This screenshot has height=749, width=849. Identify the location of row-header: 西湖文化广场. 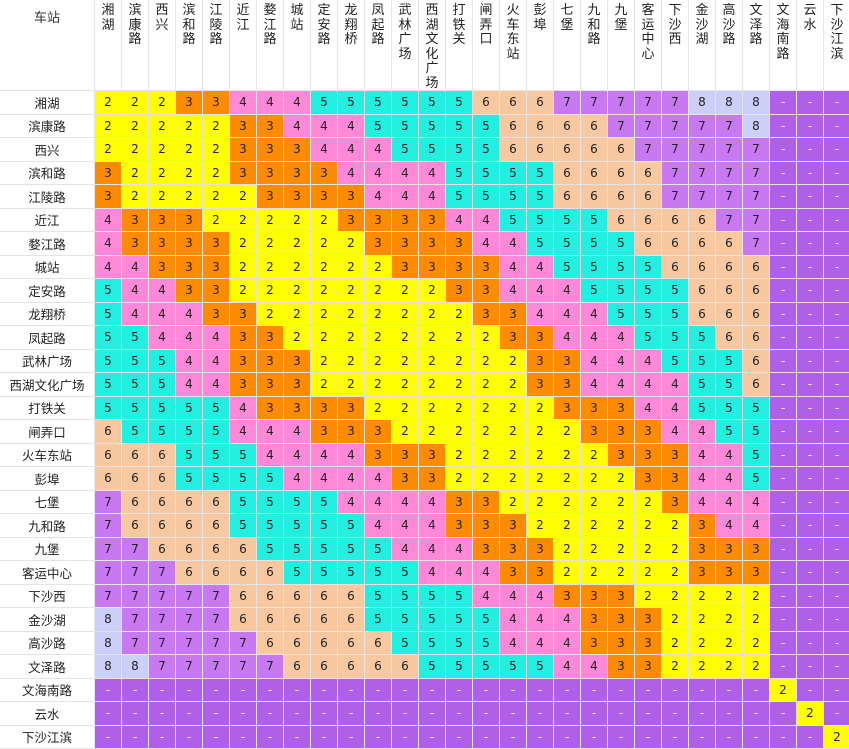
(47, 385).